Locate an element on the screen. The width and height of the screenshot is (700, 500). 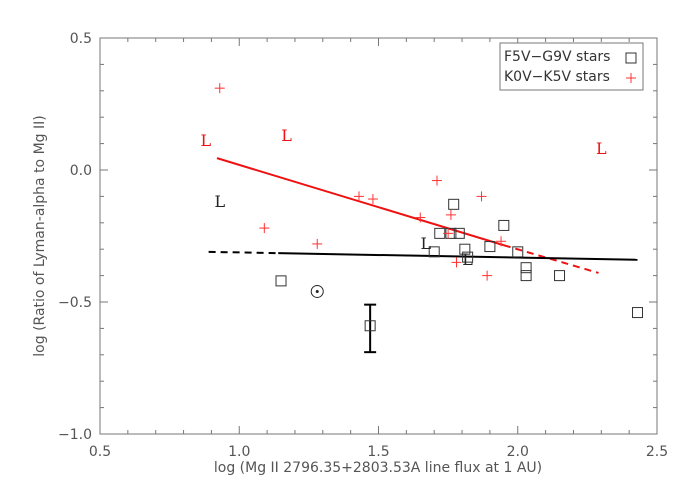
legend-label-f-stars: F5V−G9V stars is located at coordinates (557, 57).